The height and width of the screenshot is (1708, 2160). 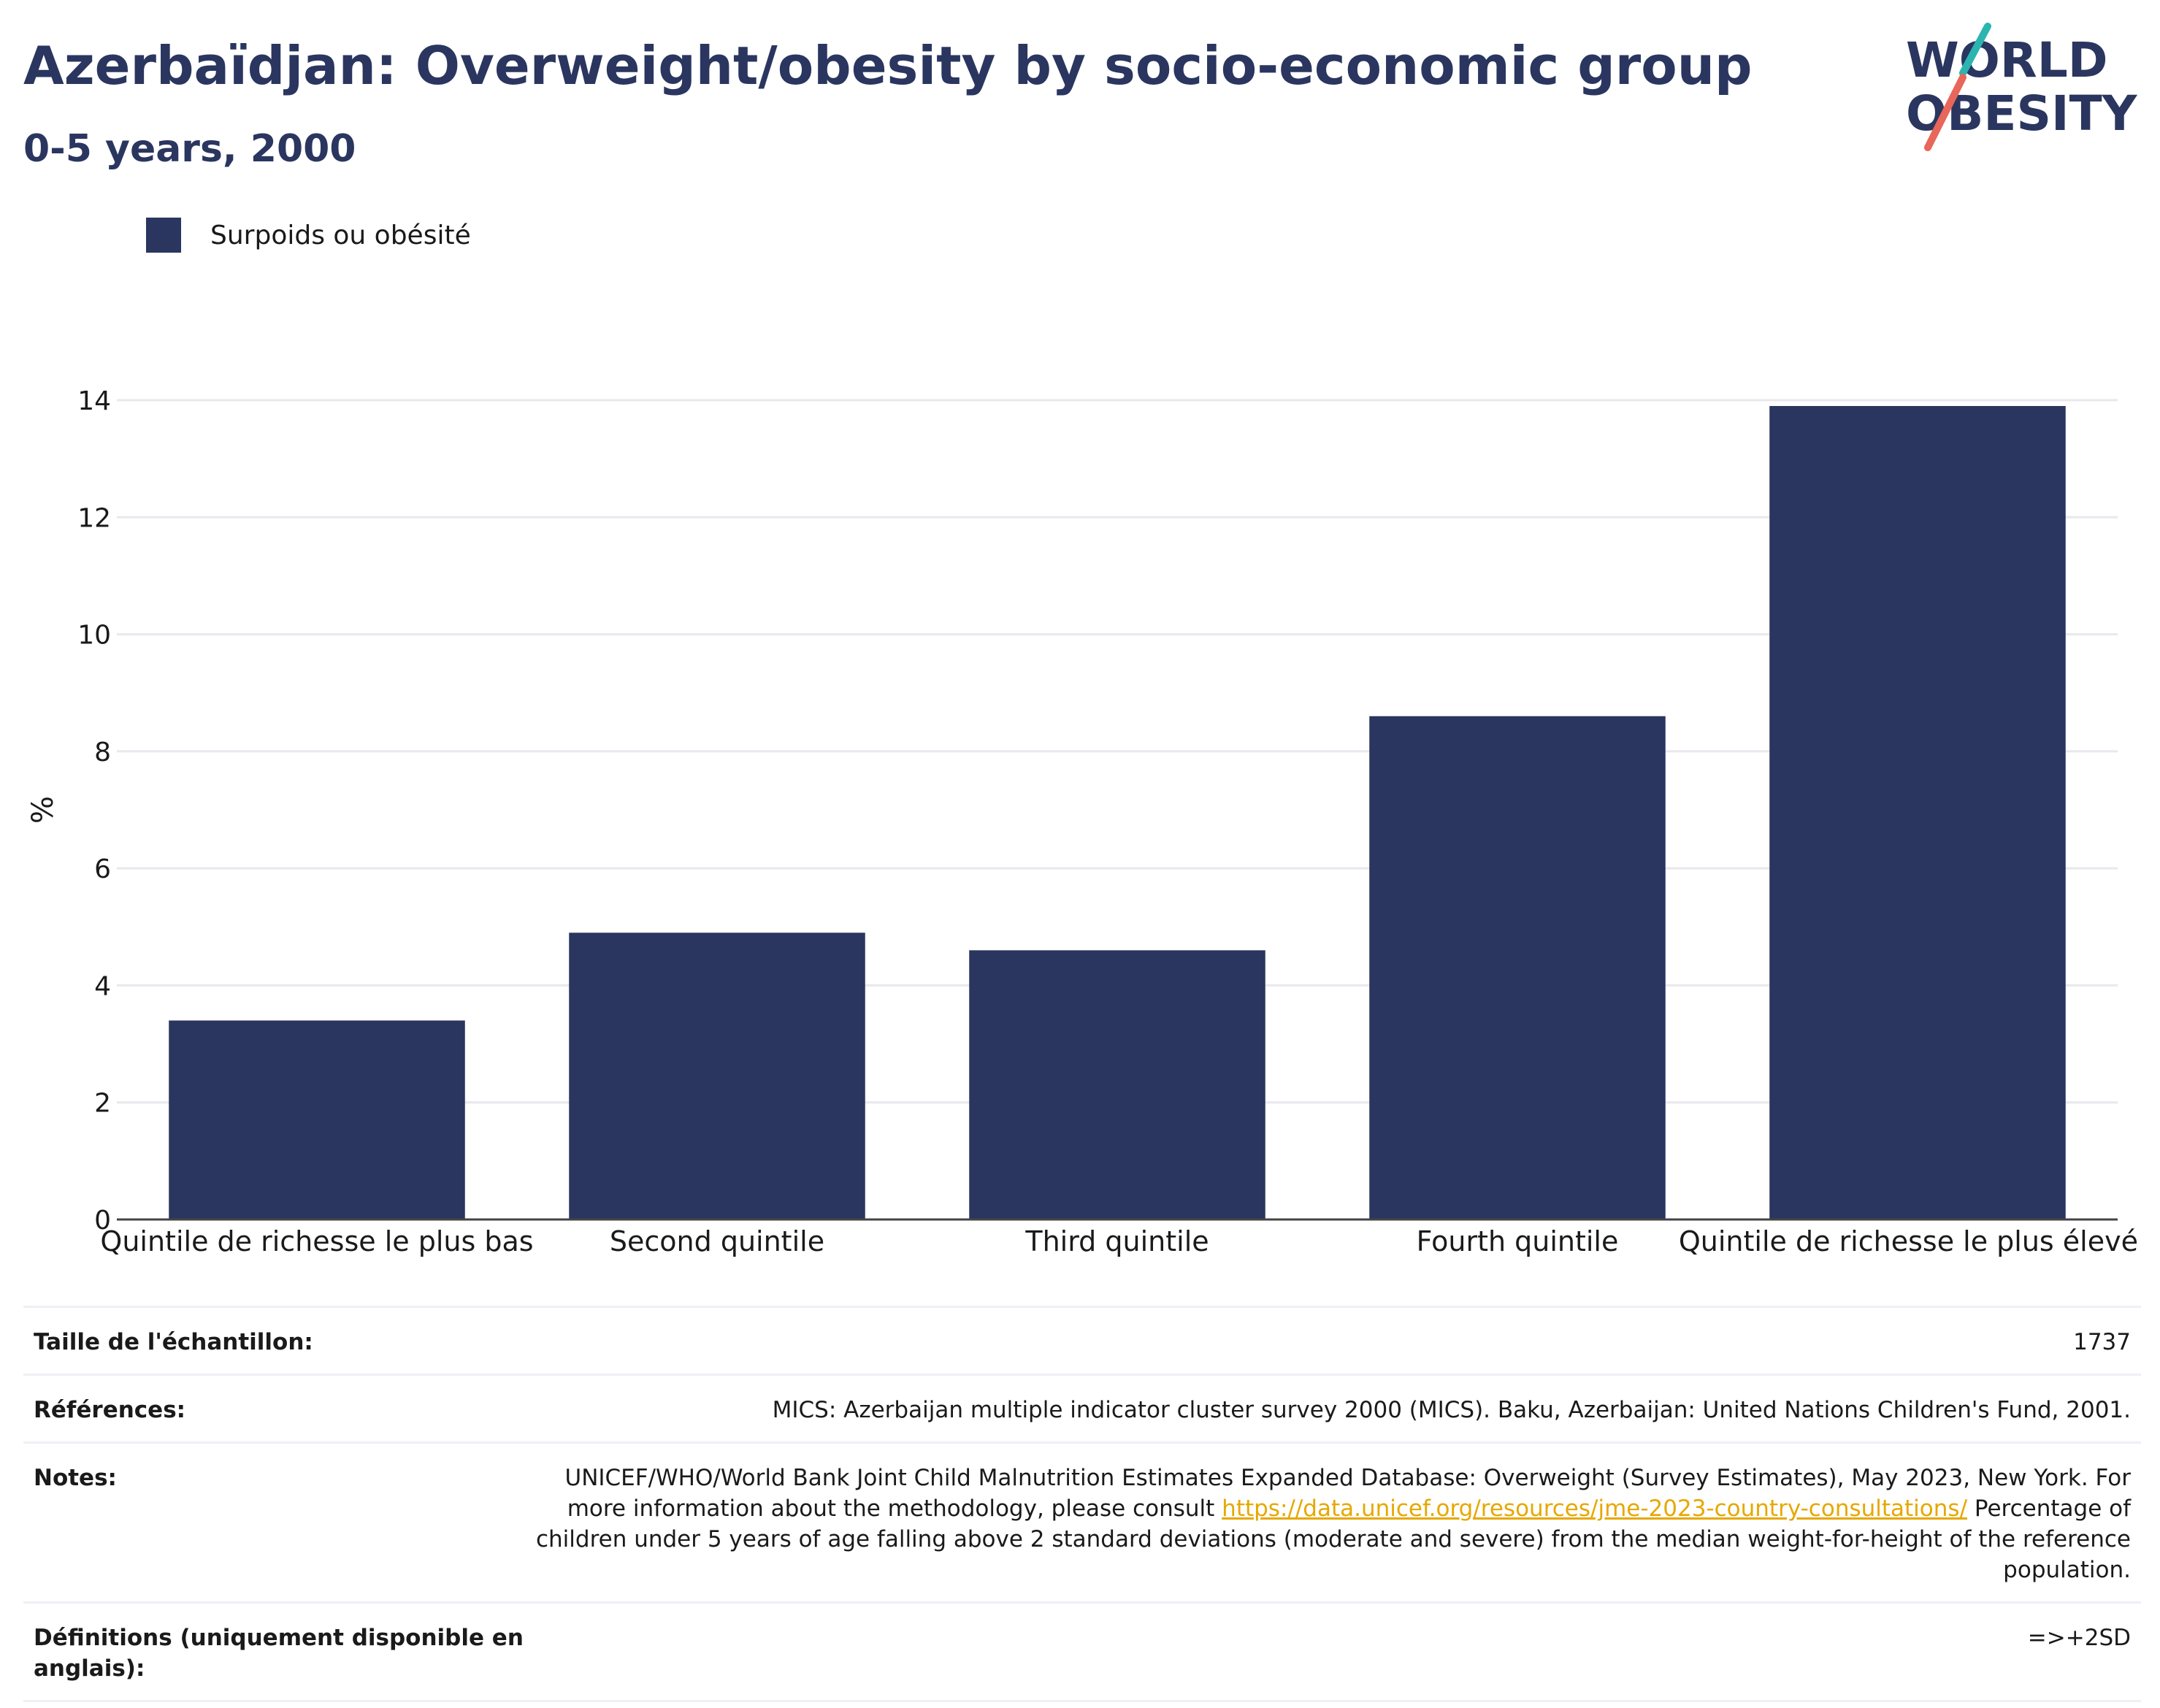 I want to click on chart-legend: Surpoids ou obésité, so click(x=308, y=235).